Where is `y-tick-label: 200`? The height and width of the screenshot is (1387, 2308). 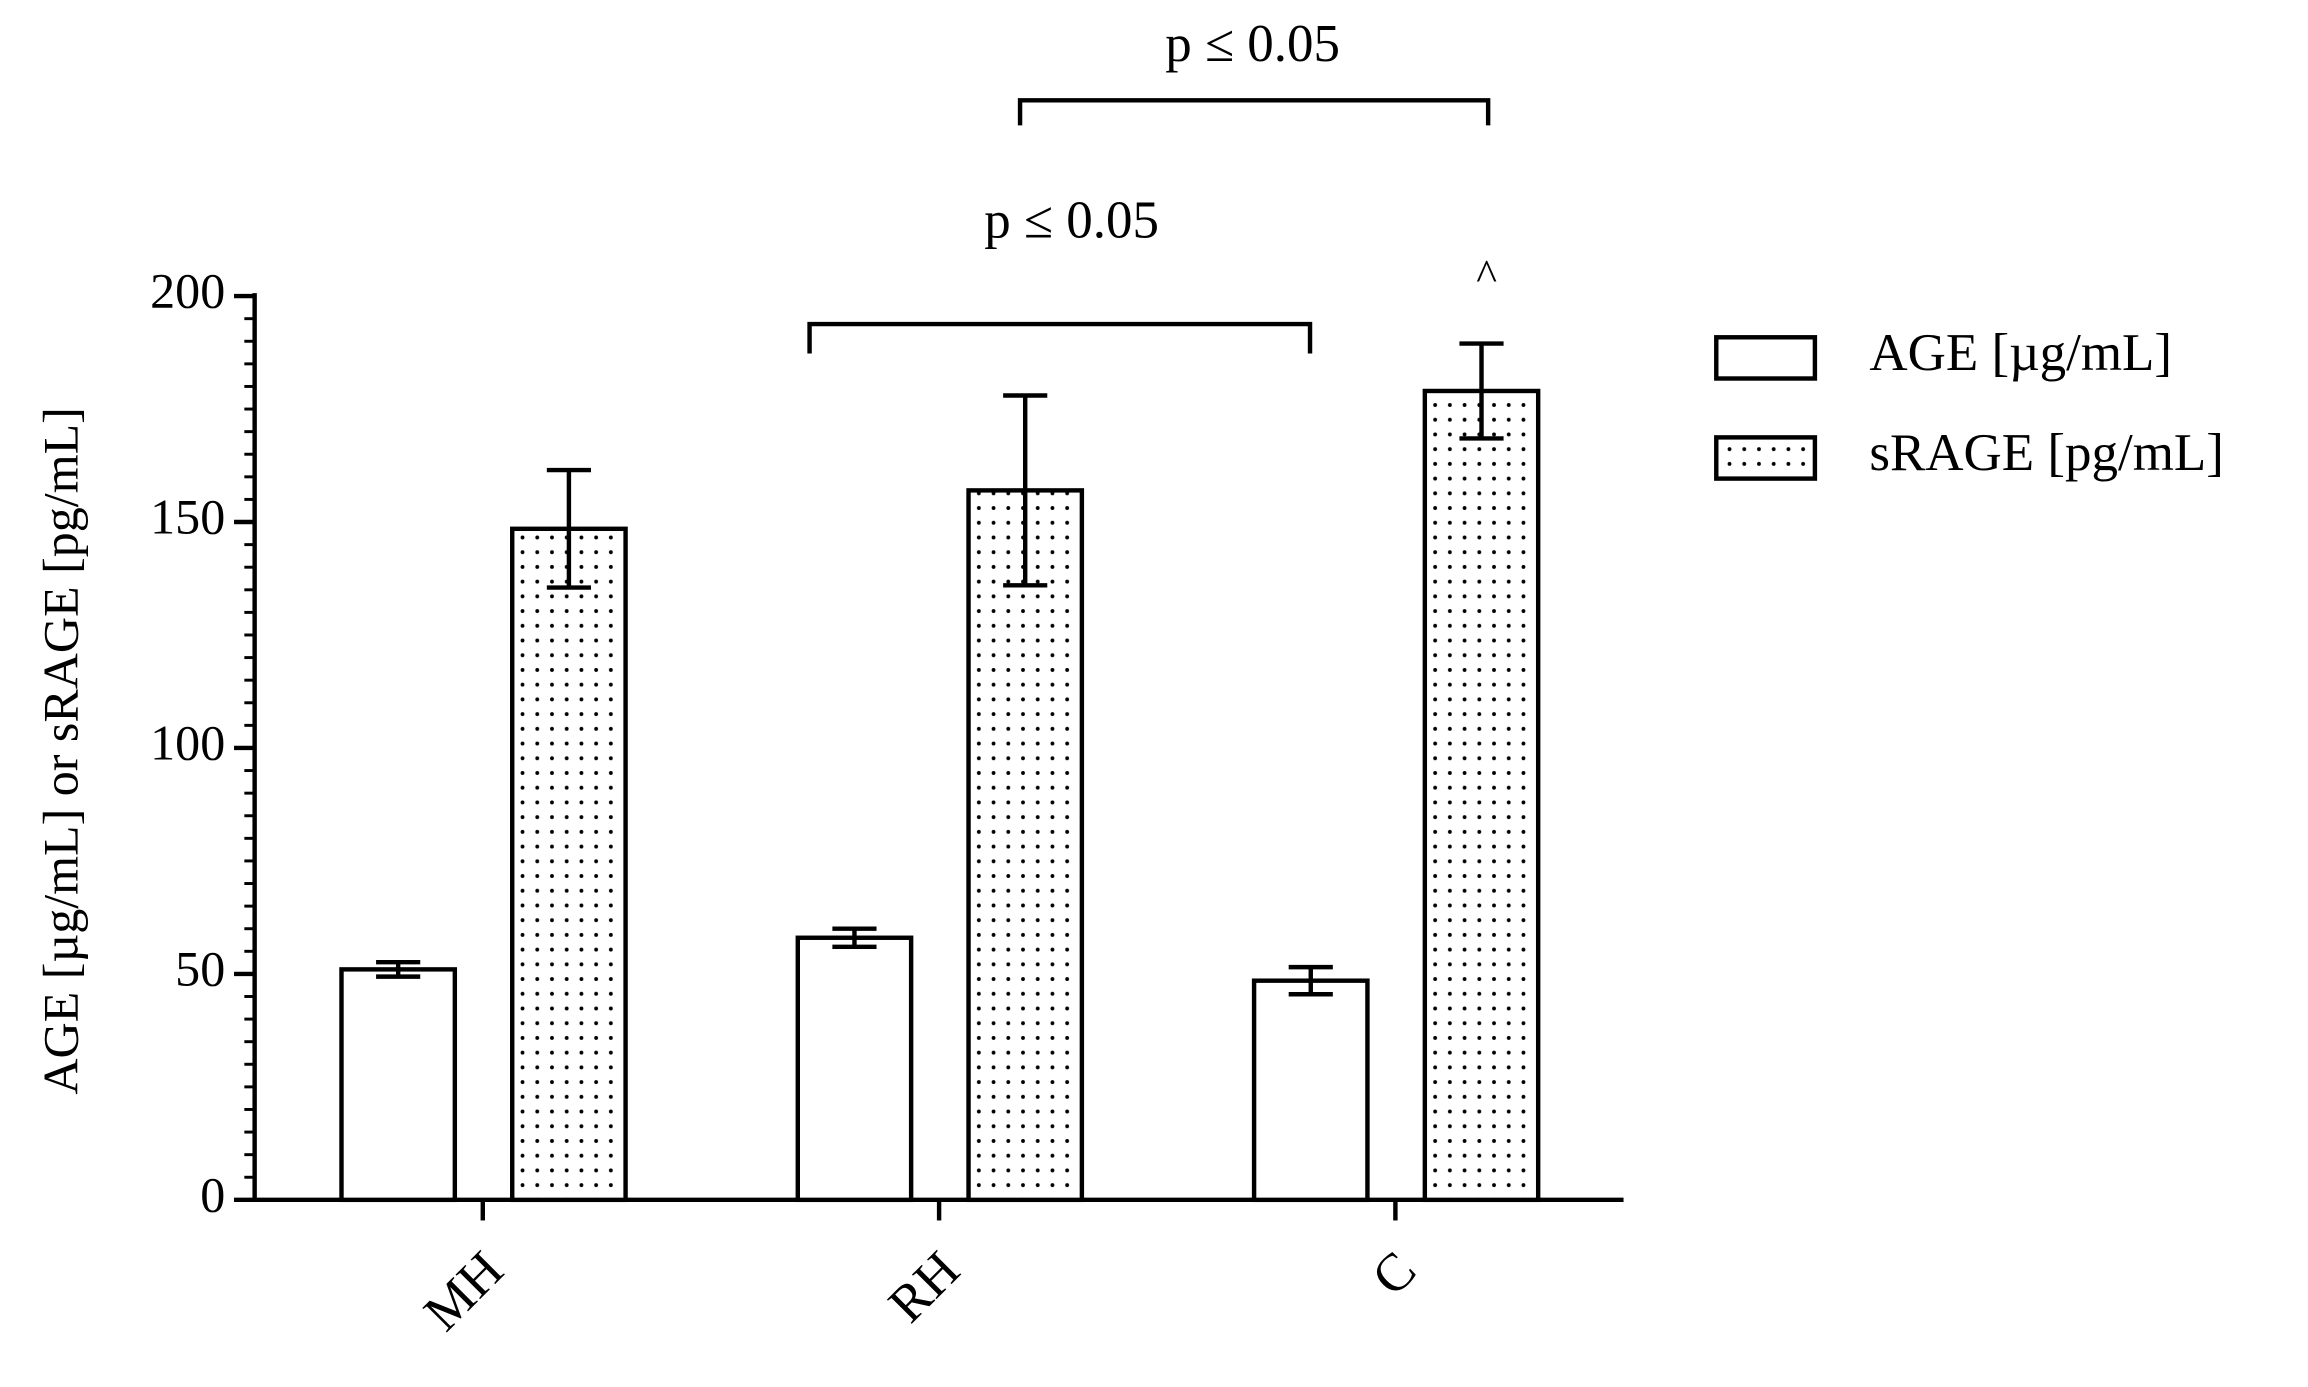
y-tick-label: 200 is located at coordinates (187, 291).